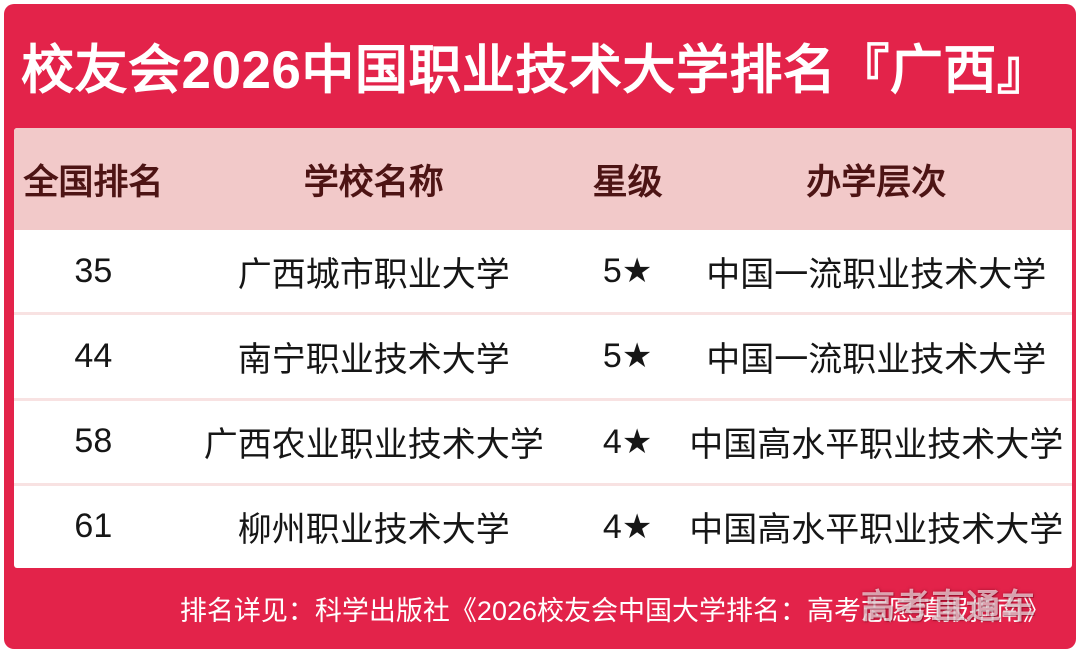 Image resolution: width=1080 pixels, height=653 pixels. Describe the element at coordinates (93, 441) in the screenshot. I see `rank-cell: 58` at that location.